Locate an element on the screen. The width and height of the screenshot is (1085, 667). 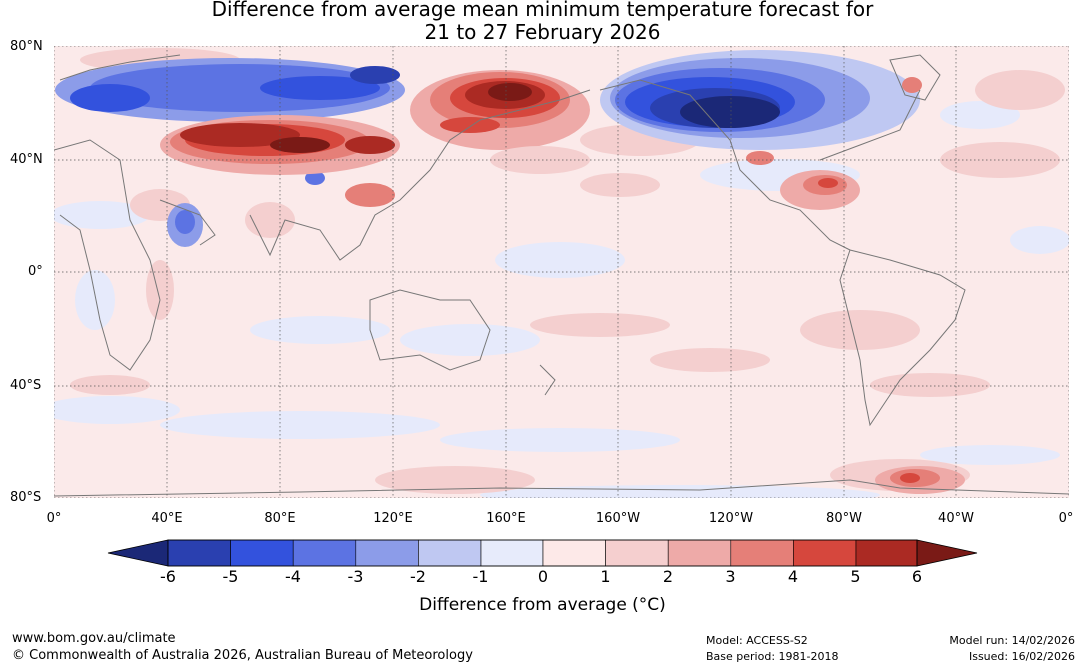
colorbar-tick: -5 is located at coordinates (230, 576).